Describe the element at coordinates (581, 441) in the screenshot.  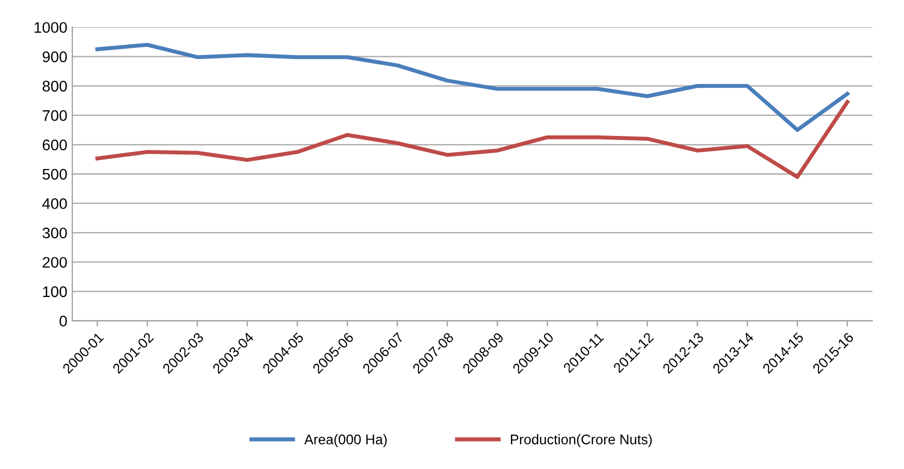
I see `legend-label: Production(Crore Nuts)` at that location.